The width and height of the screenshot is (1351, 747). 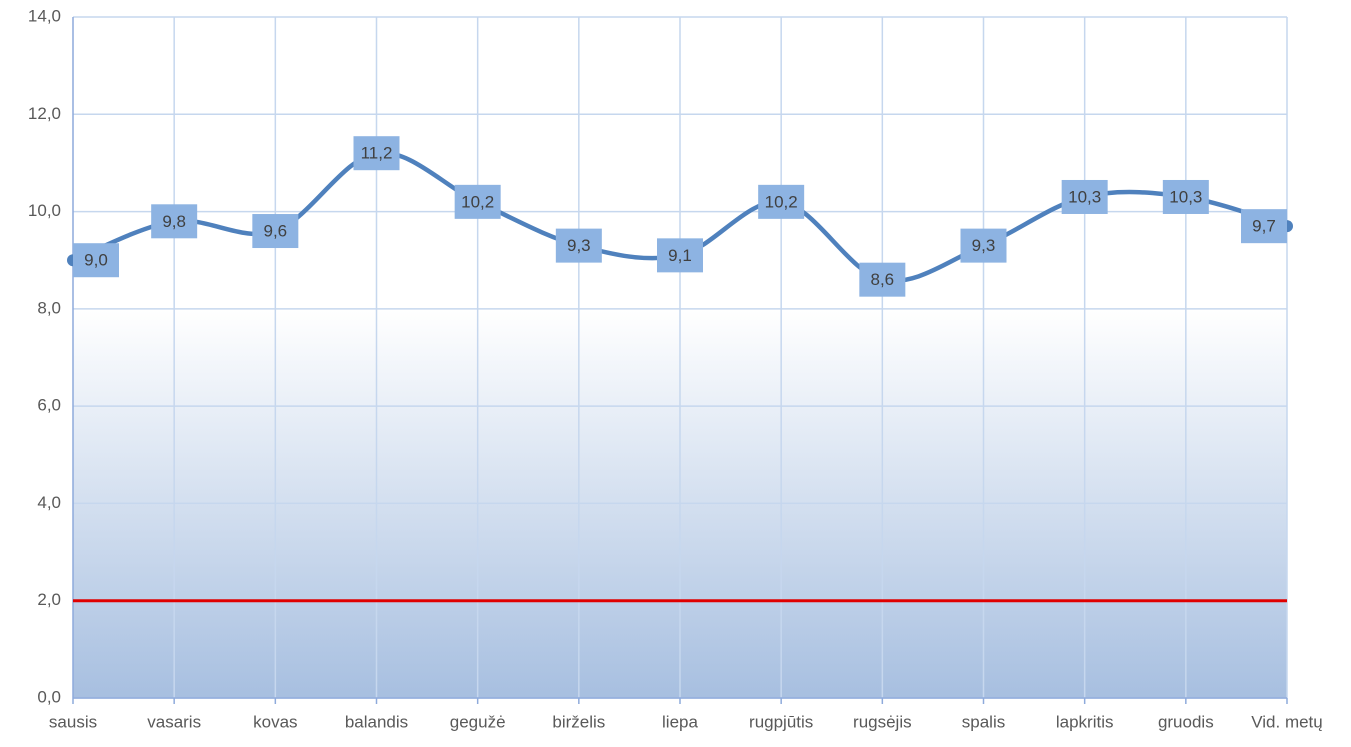 I want to click on data-label: 11,2, so click(x=377, y=153).